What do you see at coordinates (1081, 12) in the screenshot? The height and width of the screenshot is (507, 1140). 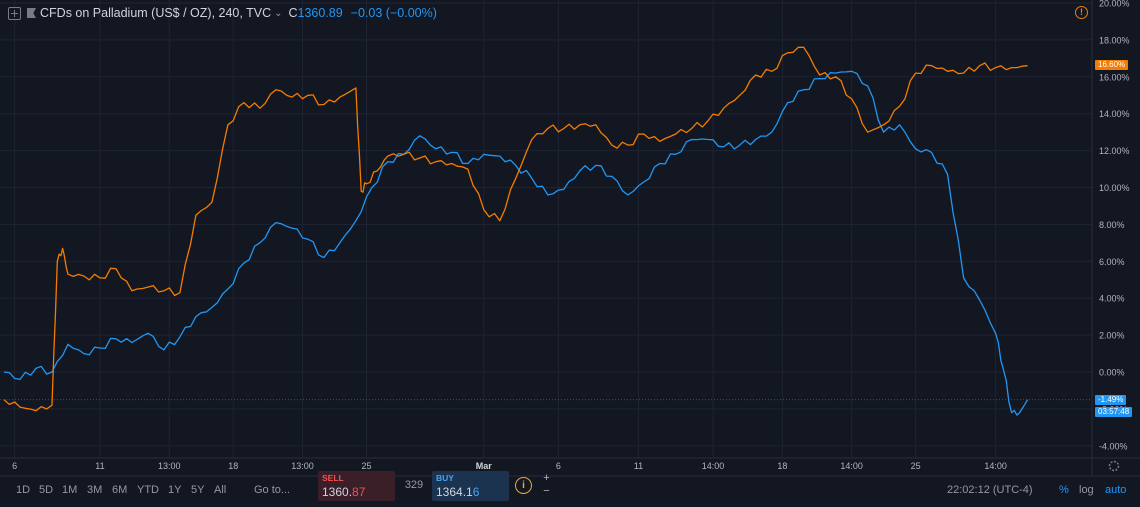 I see `warning-icon: !` at bounding box center [1081, 12].